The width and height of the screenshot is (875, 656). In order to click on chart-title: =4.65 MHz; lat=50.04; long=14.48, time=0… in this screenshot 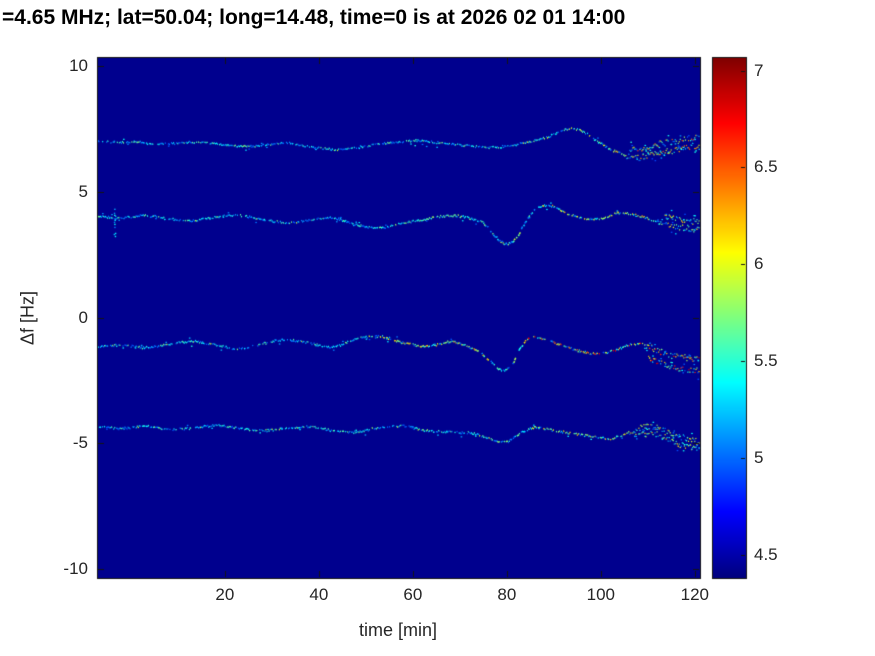, I will do `click(314, 17)`.